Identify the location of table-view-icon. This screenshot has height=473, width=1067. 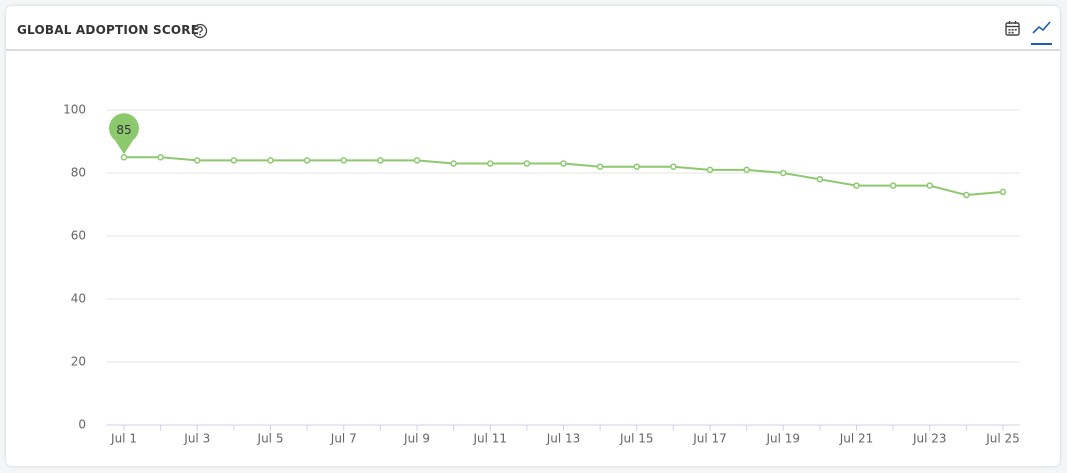
(1013, 29).